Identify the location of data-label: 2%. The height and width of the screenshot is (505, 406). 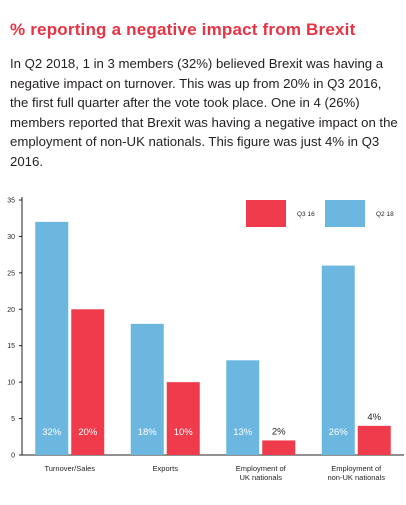
(279, 431).